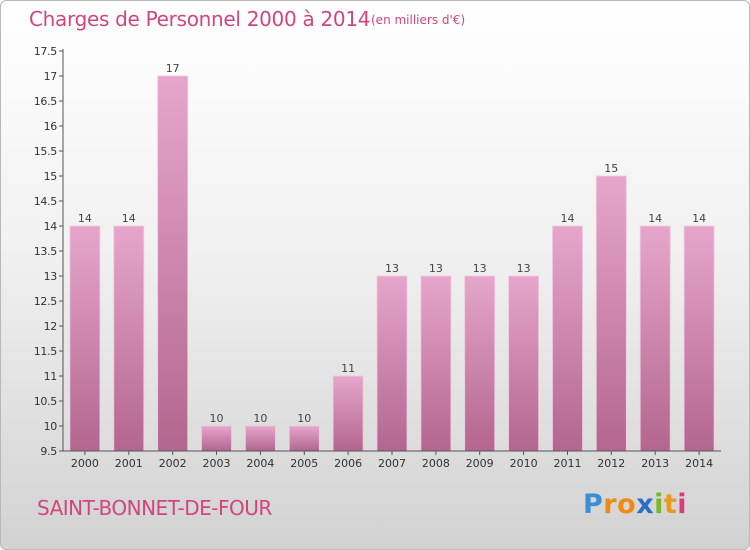 This screenshot has width=750, height=550. Describe the element at coordinates (699, 463) in the screenshot. I see `x-tick-label-2014: 2014` at that location.